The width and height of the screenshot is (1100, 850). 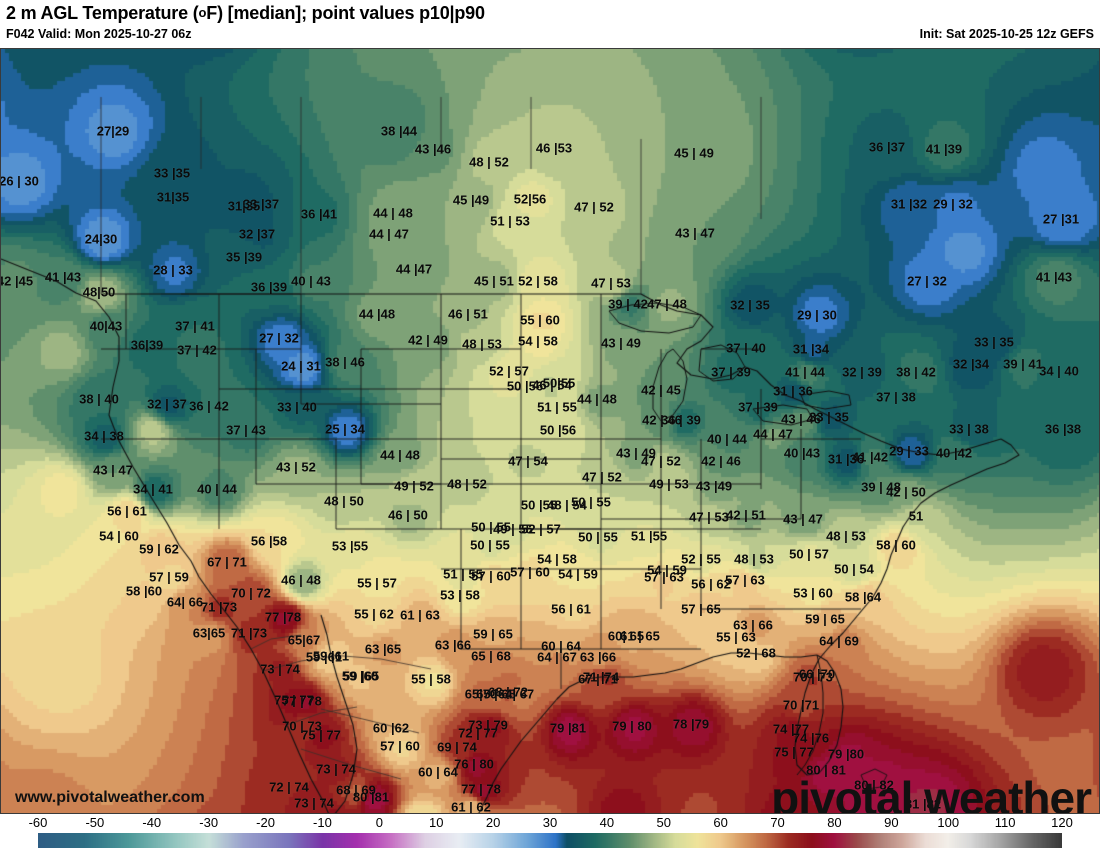 What do you see at coordinates (101, 239) in the screenshot?
I see `point-value: 24|30` at bounding box center [101, 239].